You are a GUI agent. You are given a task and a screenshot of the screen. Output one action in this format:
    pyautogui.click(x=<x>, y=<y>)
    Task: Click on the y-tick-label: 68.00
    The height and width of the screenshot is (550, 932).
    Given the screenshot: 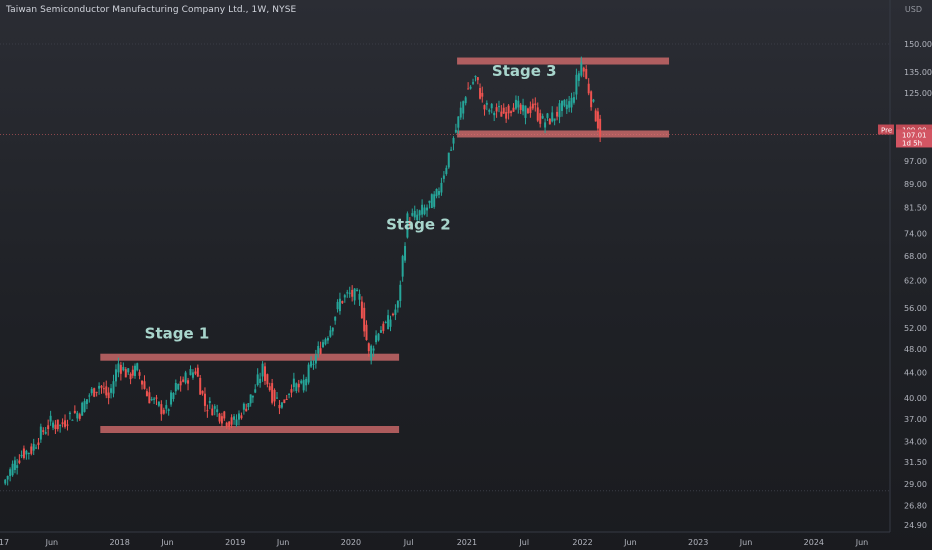 What is the action you would take?
    pyautogui.click(x=915, y=256)
    